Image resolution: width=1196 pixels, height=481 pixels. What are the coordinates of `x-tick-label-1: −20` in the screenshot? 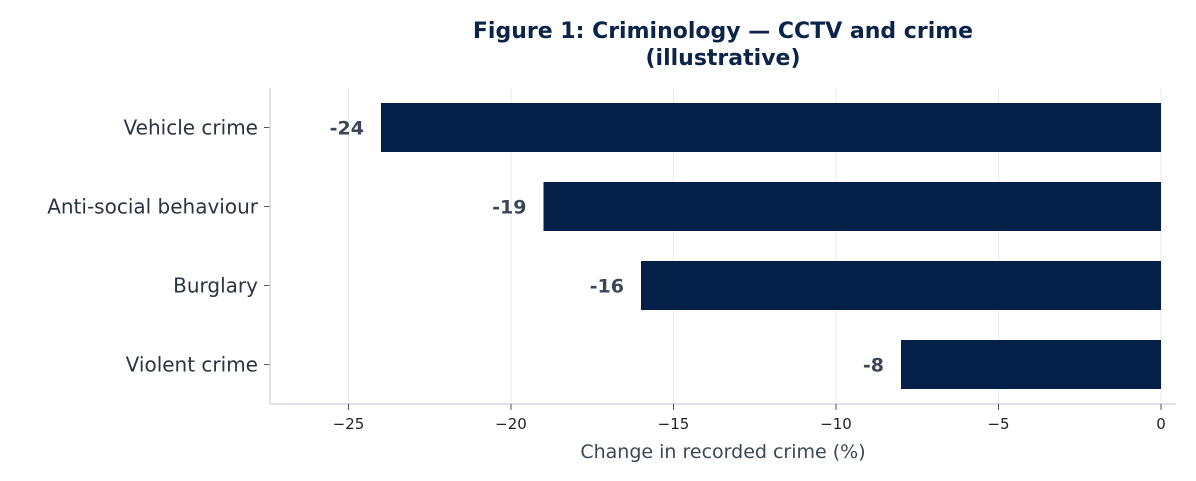 It's located at (511, 424).